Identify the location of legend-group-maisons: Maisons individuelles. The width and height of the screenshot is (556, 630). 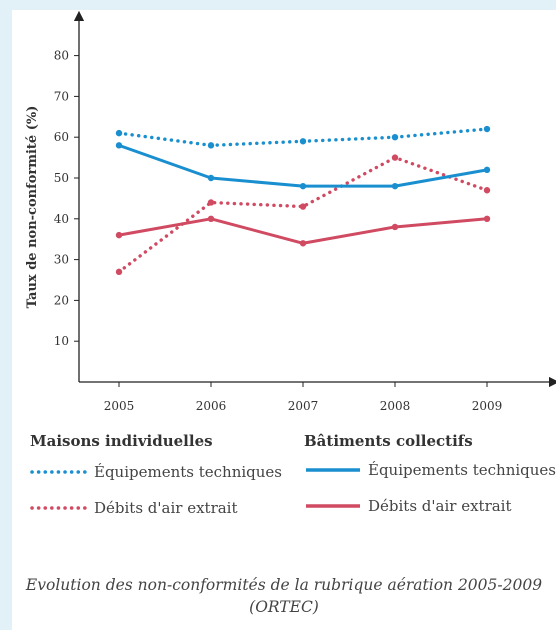
(121, 441).